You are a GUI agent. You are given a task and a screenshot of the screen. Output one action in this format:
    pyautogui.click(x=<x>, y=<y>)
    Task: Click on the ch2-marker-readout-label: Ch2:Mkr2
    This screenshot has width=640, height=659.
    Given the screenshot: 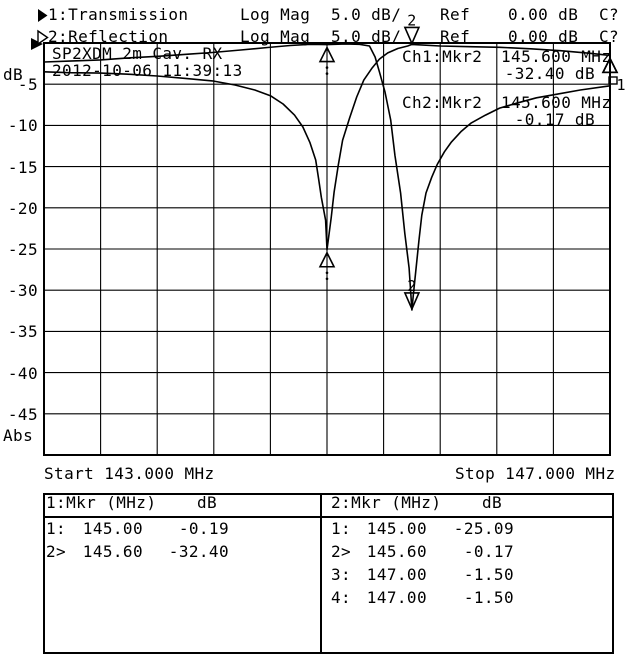 What is the action you would take?
    pyautogui.click(x=442, y=102)
    